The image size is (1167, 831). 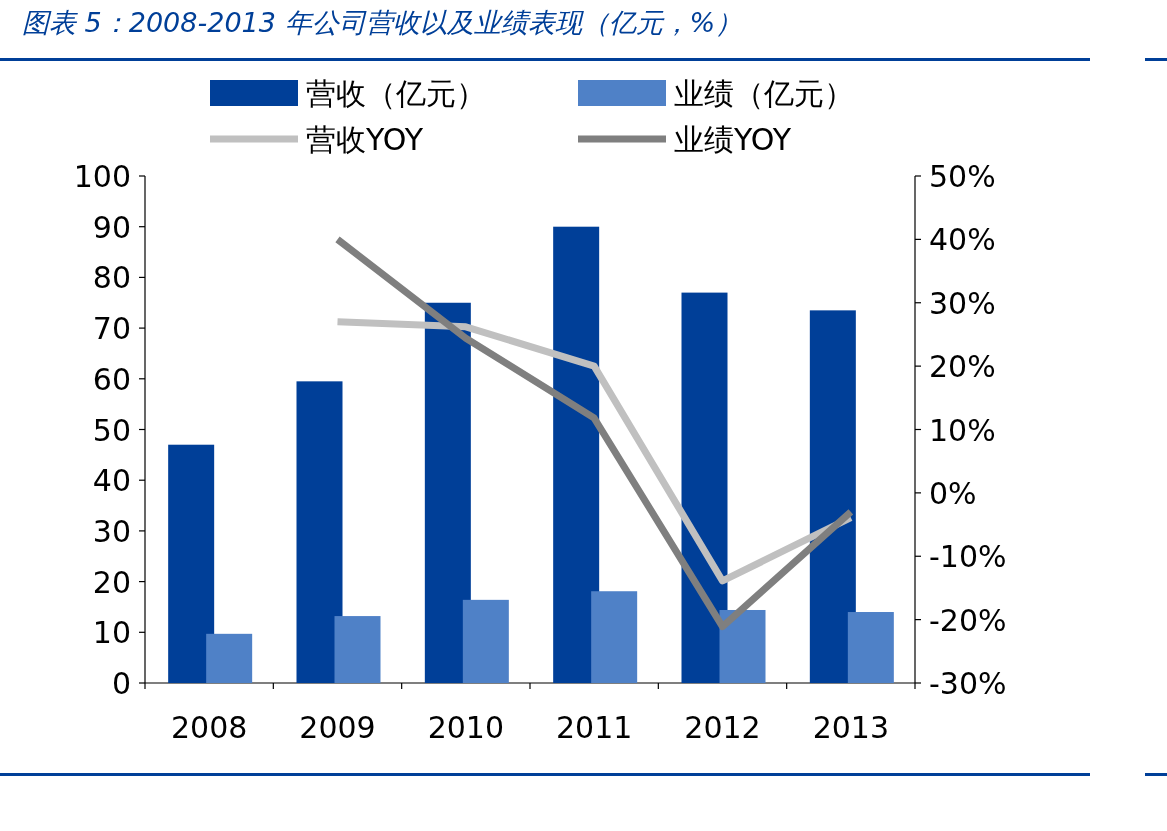 What do you see at coordinates (382, 22) in the screenshot?
I see `chart-title: 图表 5：2008-2013 年公司营收以及业绩表现（亿元，%）` at bounding box center [382, 22].